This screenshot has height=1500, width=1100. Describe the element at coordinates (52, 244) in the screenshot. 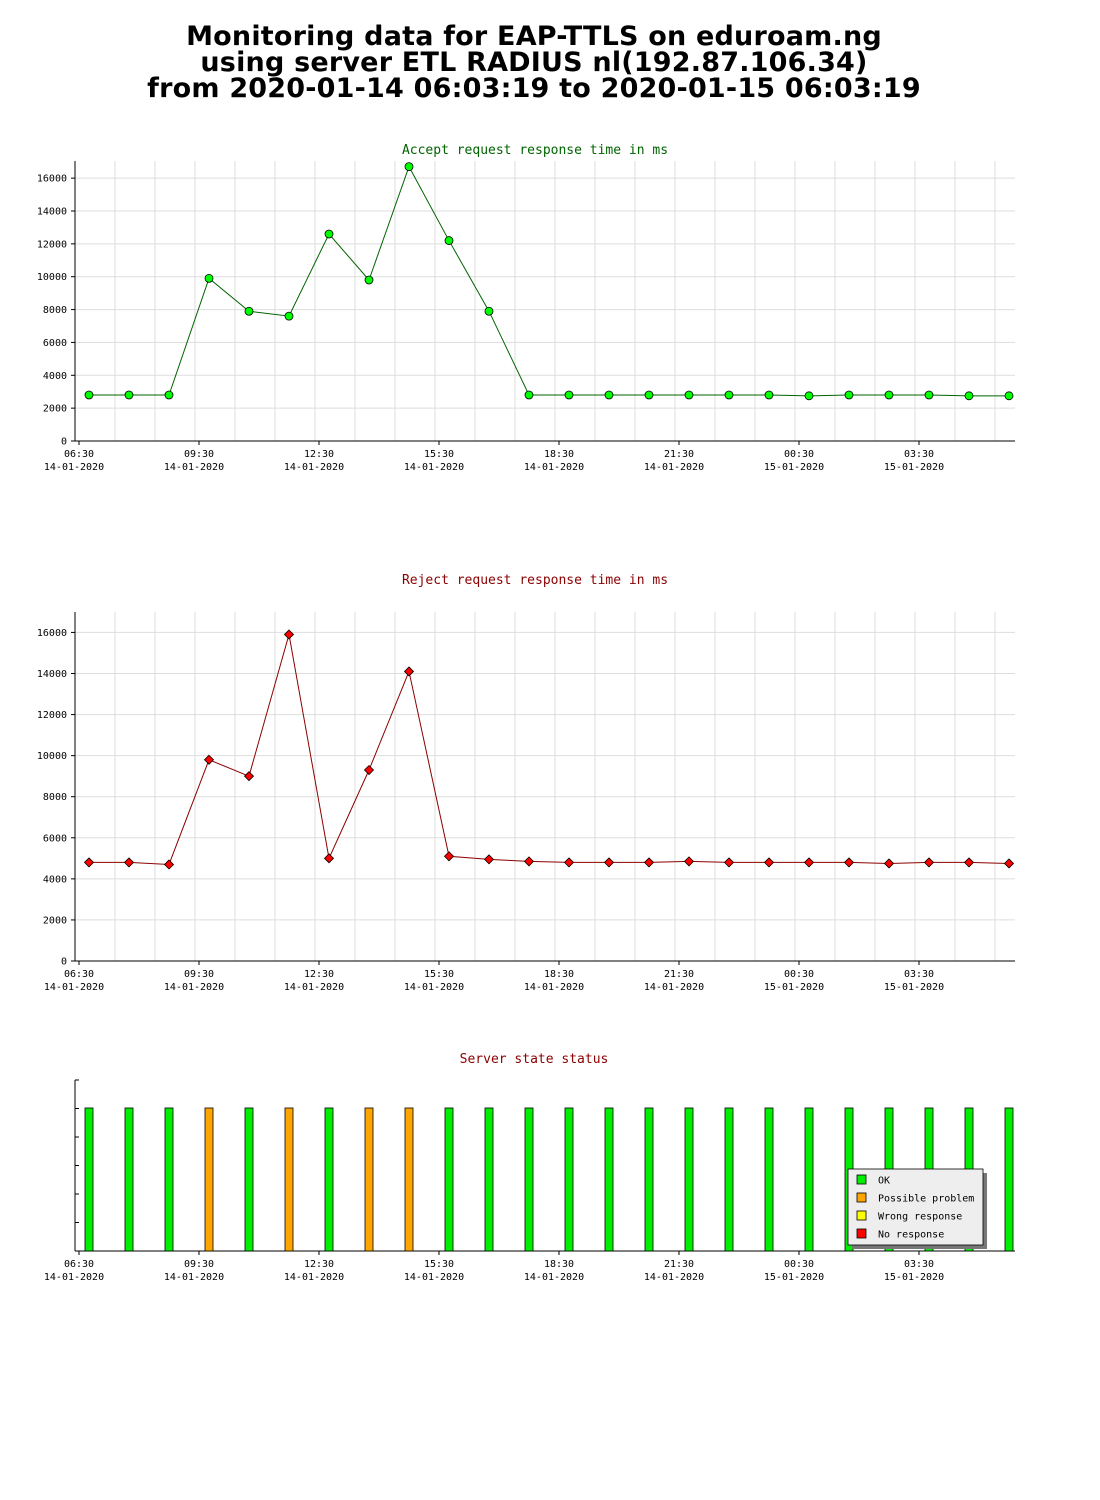

I see `y-tick-label: 12000` at that location.